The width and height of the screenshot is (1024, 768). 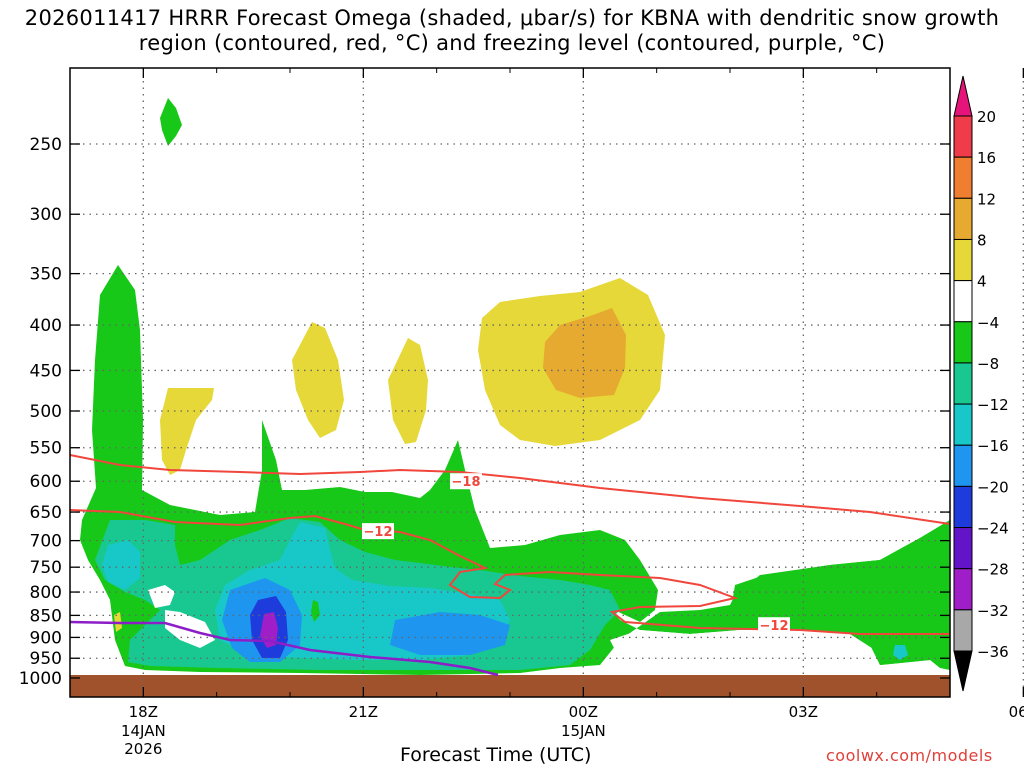 I want to click on y-tick-label: 350, so click(x=46, y=275).